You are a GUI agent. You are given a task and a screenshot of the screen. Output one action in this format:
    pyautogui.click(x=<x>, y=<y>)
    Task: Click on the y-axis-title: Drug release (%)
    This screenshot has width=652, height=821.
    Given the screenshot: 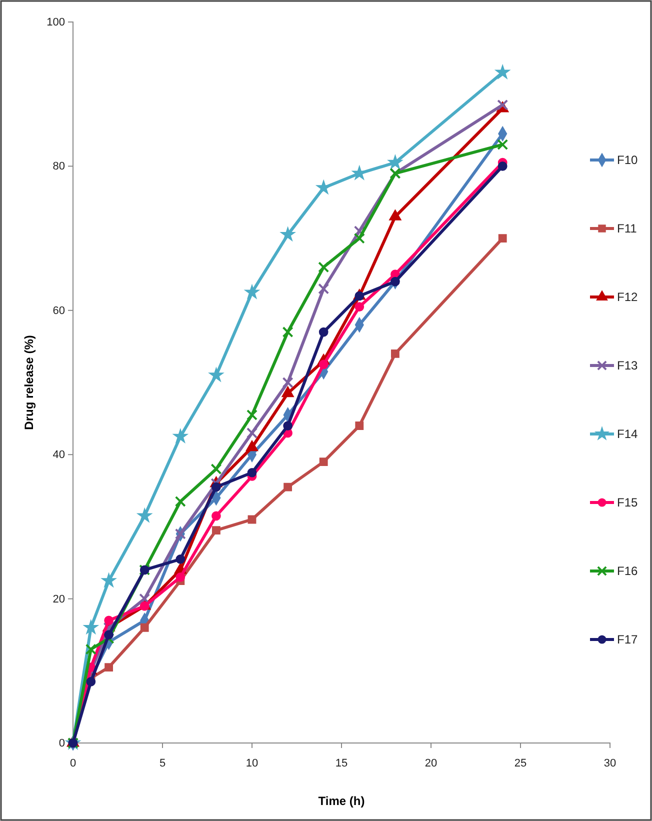 What is the action you would take?
    pyautogui.click(x=29, y=382)
    